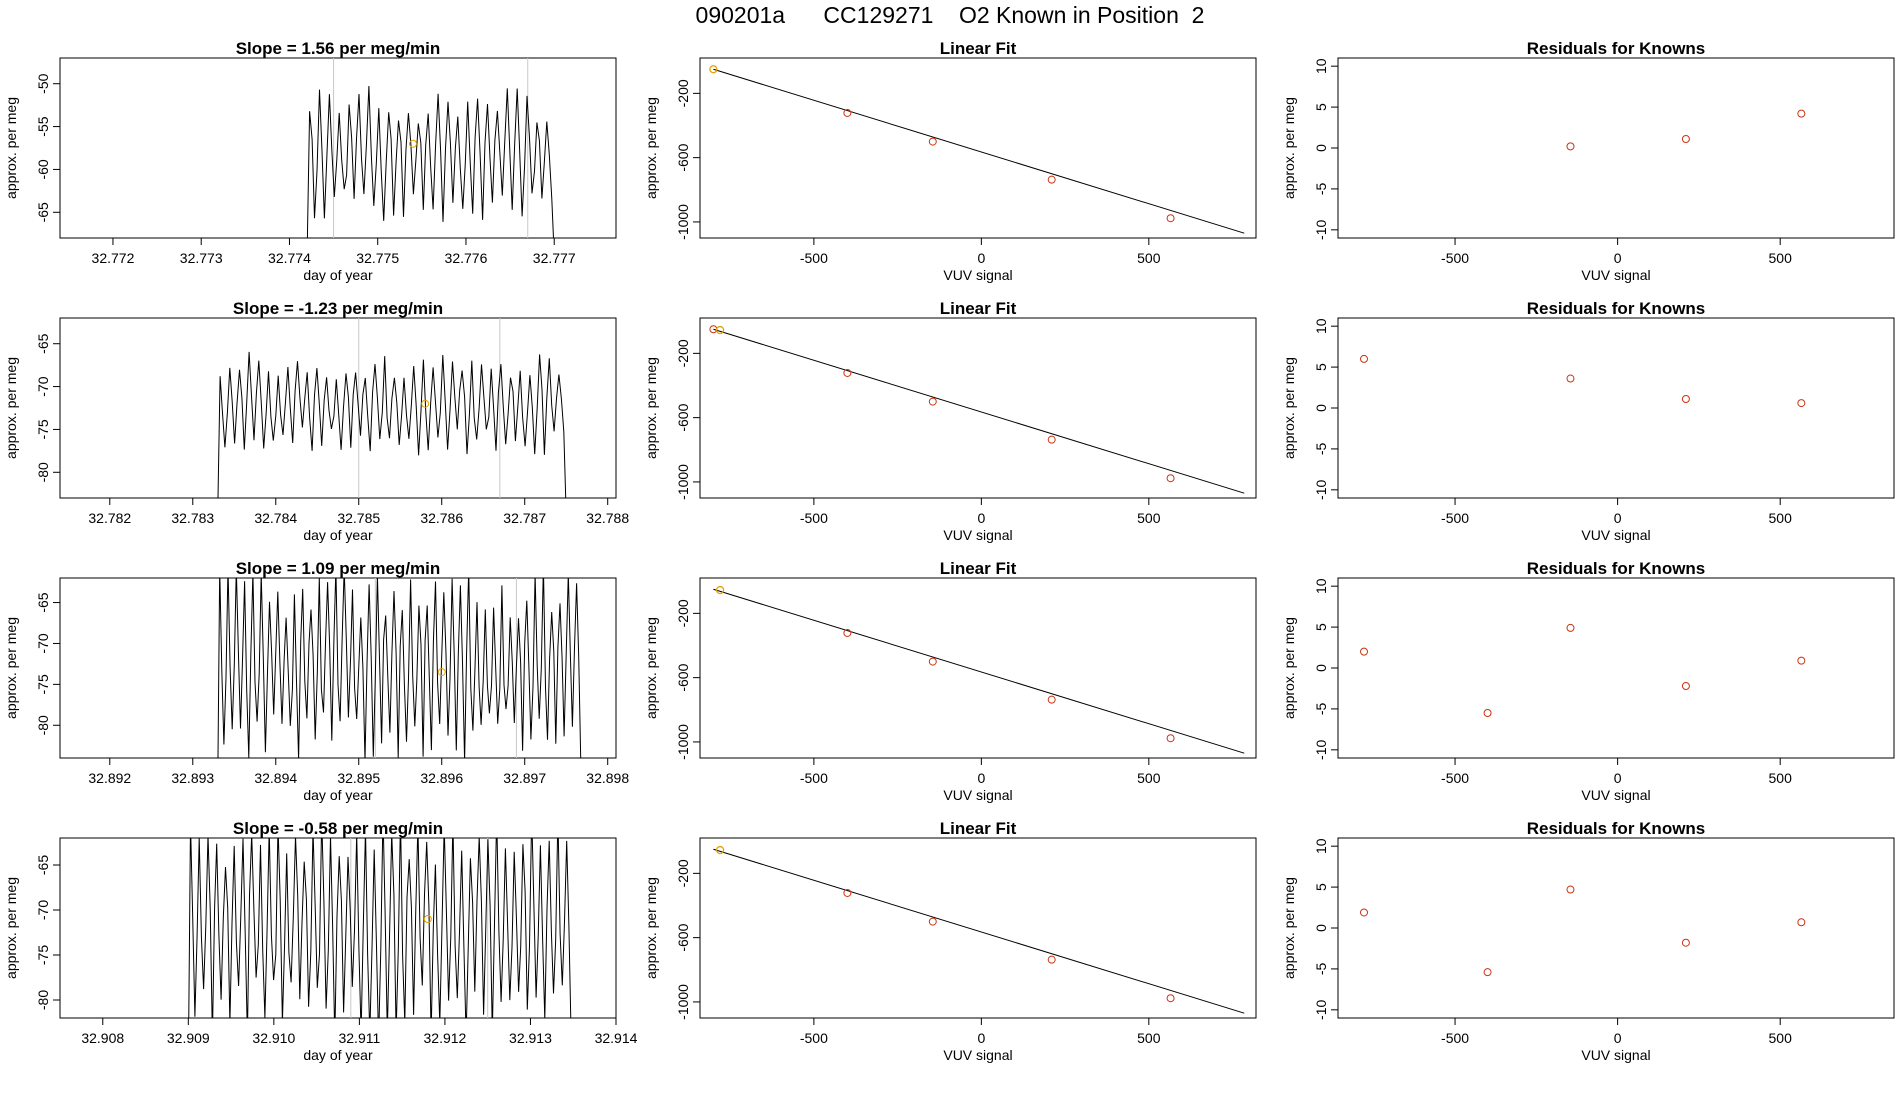 The image size is (1900, 1100). What do you see at coordinates (554, 258) in the screenshot?
I see `x-tick-label: 32.777` at bounding box center [554, 258].